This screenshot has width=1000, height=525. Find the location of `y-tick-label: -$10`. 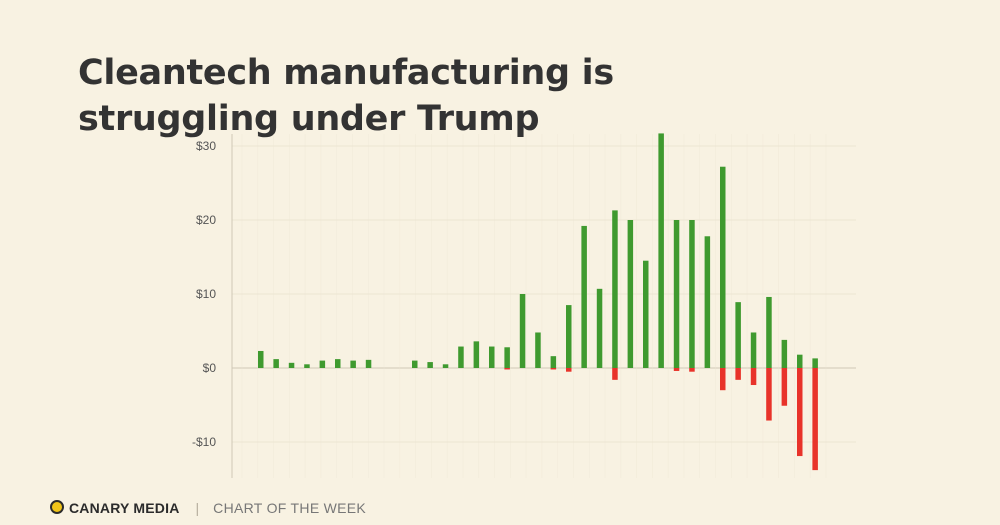

y-tick-label: -$10 is located at coordinates (204, 442).